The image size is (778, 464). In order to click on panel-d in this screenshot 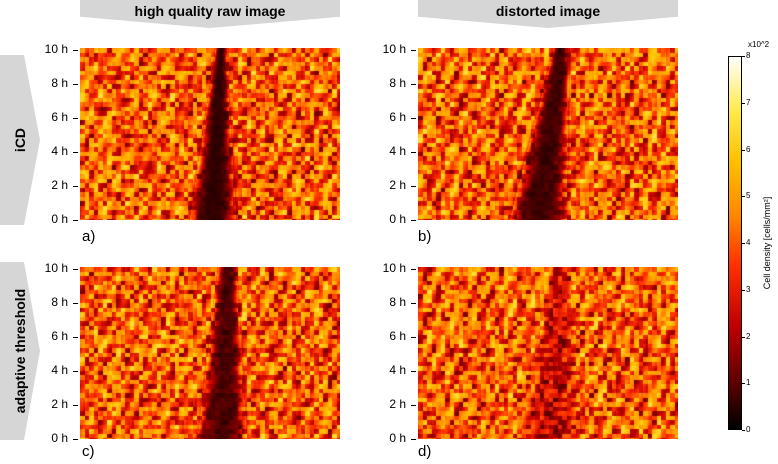, I will do `click(548, 353)`.